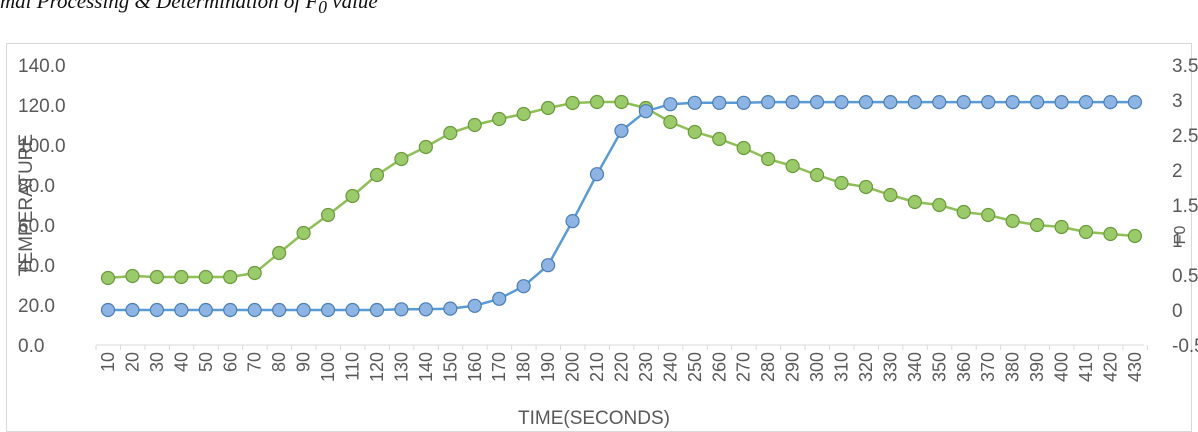 The image size is (1198, 432). Describe the element at coordinates (157, 362) in the screenshot. I see `x-tick-label: 30` at that location.